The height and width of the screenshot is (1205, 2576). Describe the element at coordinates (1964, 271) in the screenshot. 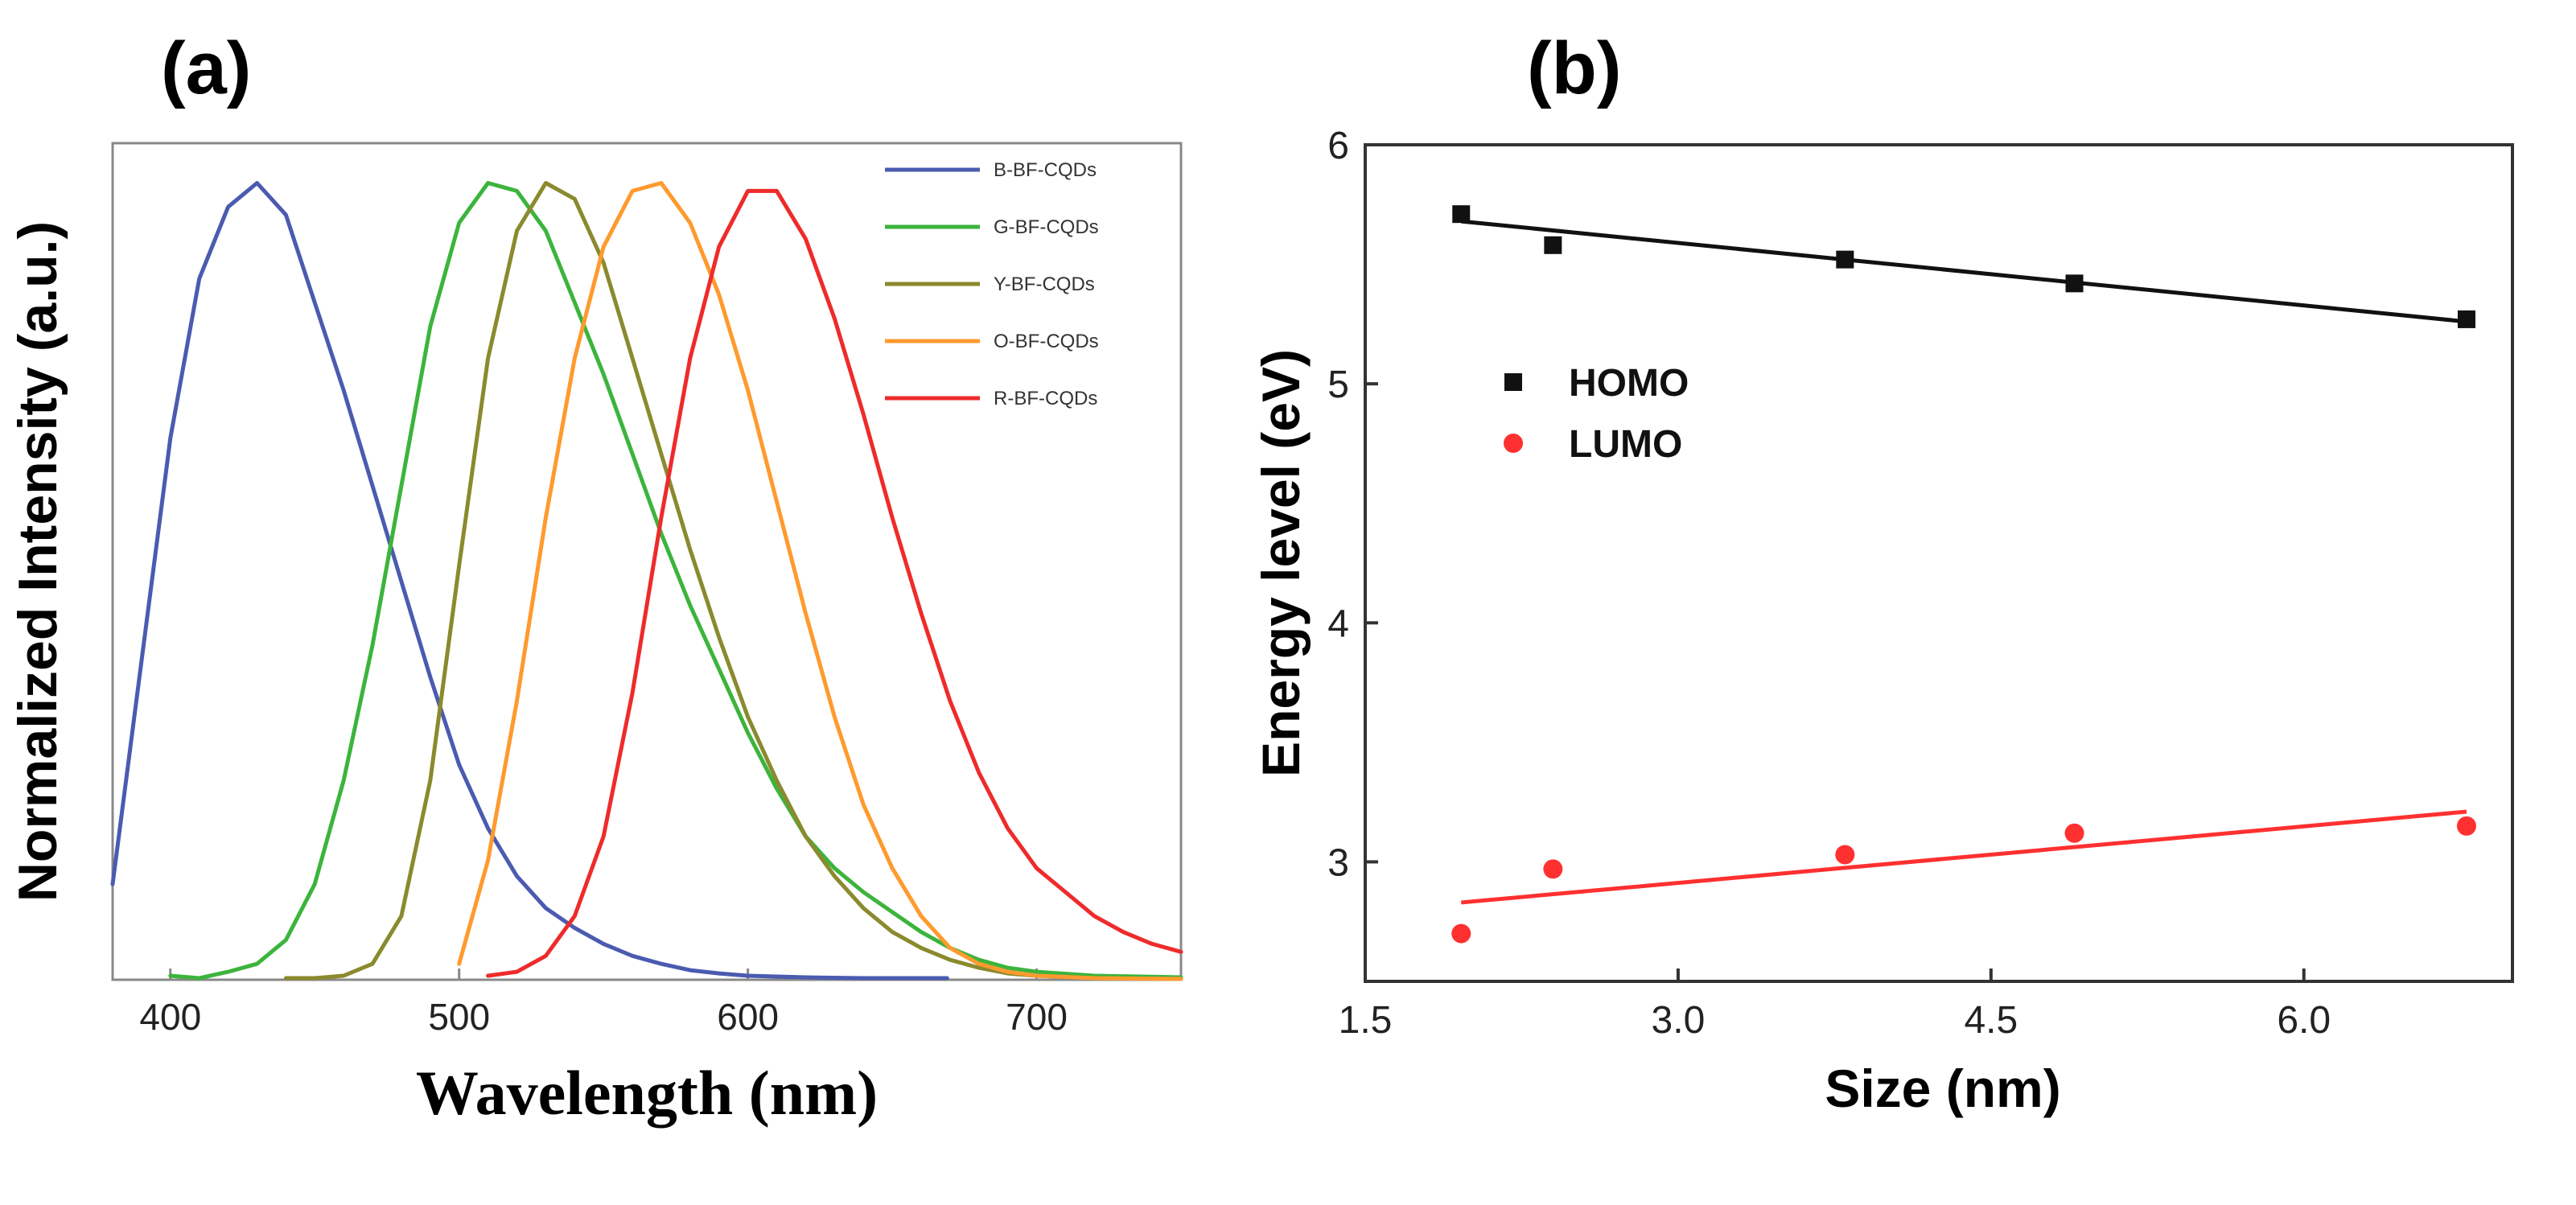

I see `fit-line-HOMO` at that location.